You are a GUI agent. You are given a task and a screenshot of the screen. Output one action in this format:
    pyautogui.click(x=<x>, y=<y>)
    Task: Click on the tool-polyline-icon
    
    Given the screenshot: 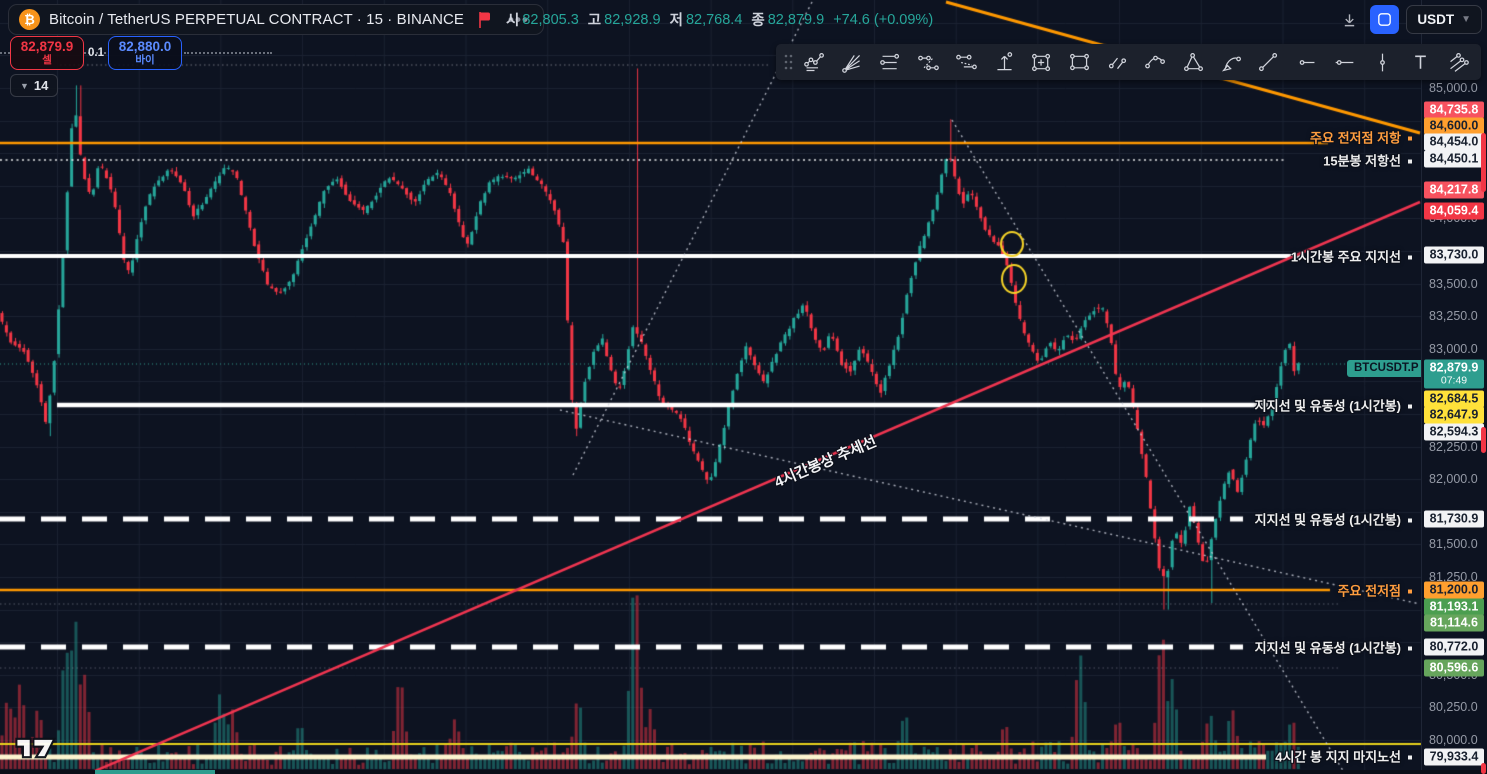 What is the action you would take?
    pyautogui.click(x=815, y=62)
    